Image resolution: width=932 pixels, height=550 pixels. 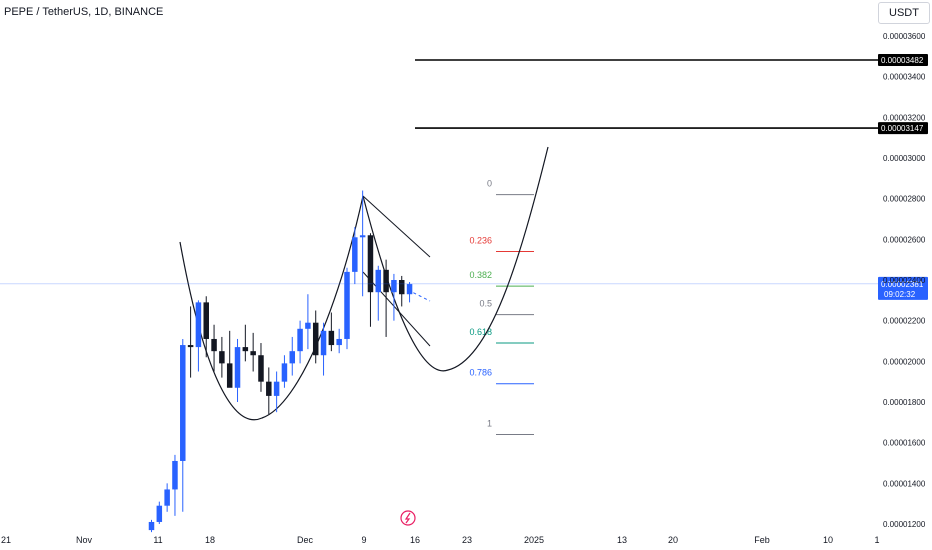 I want to click on y-tick-label: 0.00001400, so click(x=904, y=483).